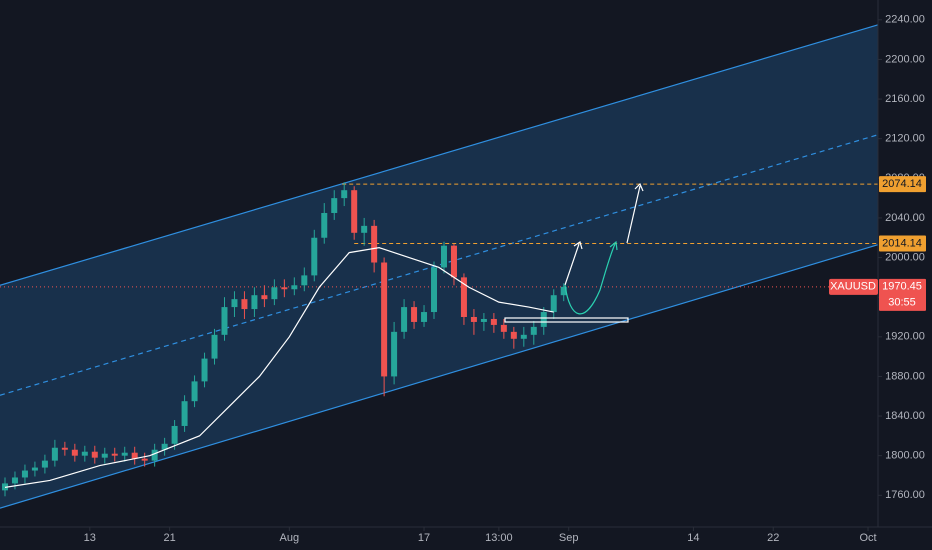 Image resolution: width=932 pixels, height=550 pixels. What do you see at coordinates (905, 495) in the screenshot?
I see `y-tick-label: 1760.00` at bounding box center [905, 495].